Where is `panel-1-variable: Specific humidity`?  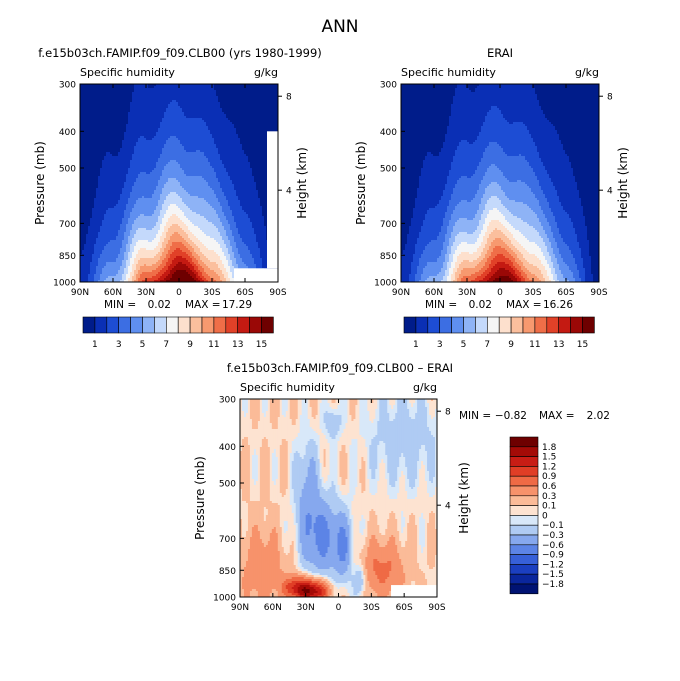
panel-1-variable: Specific humidity is located at coordinates (127, 72).